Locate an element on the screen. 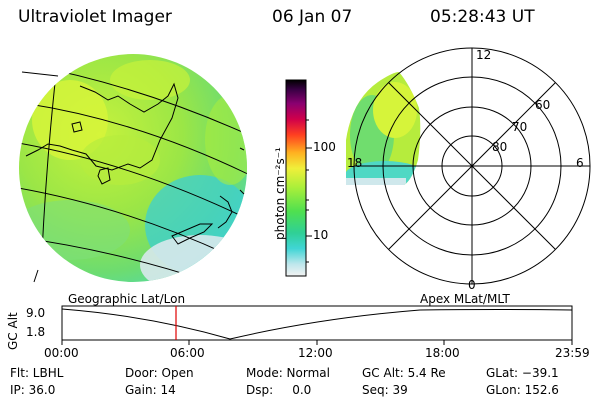 Image resolution: width=600 pixels, height=400 pixels. colorbar is located at coordinates (296, 178).